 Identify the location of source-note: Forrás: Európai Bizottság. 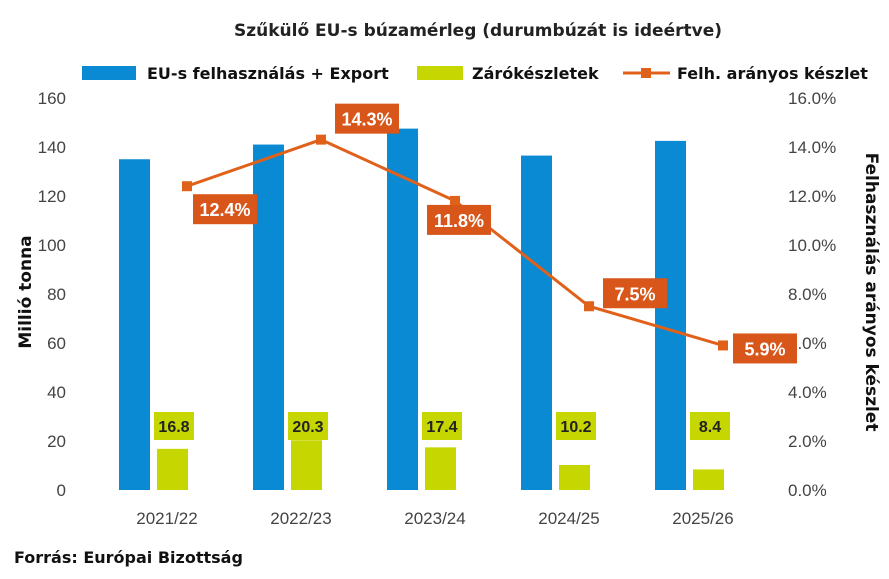
(128, 557).